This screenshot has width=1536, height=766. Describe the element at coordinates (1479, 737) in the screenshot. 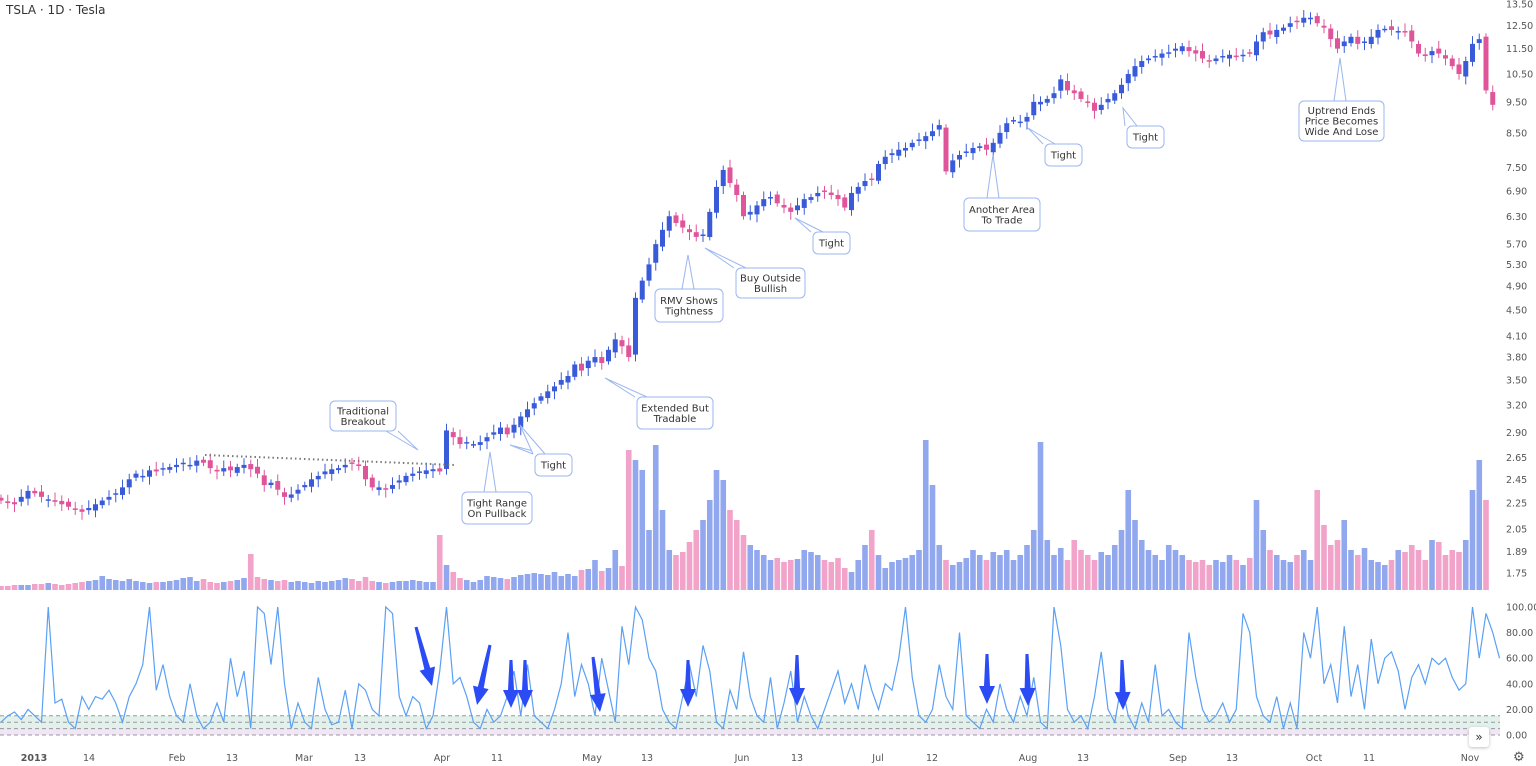

I see `scroll-to-realtime-button: »` at that location.